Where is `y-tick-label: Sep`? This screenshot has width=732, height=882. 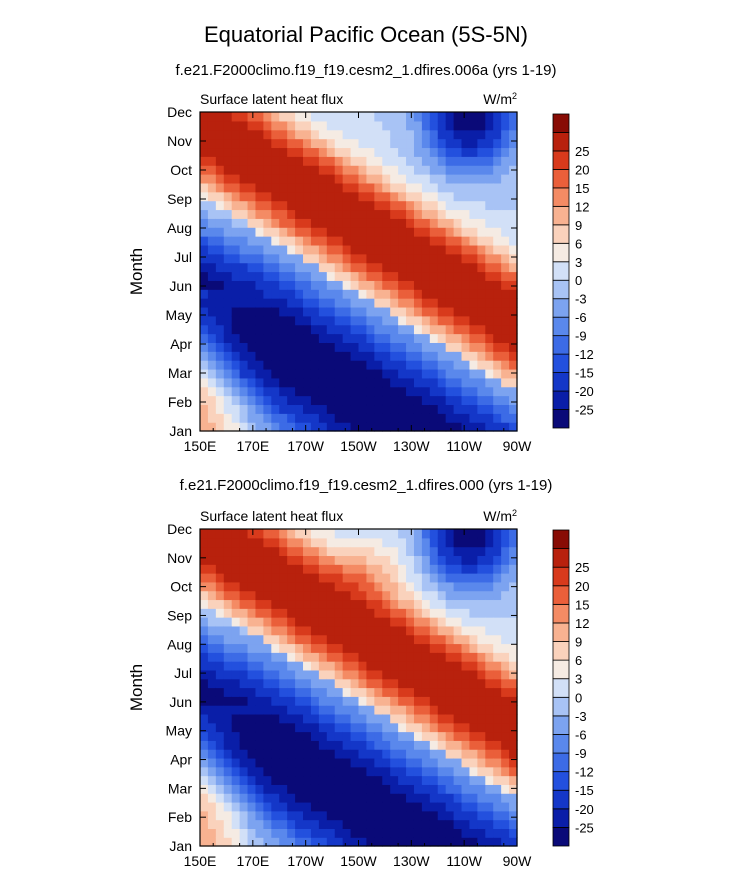 y-tick-label: Sep is located at coordinates (179, 615).